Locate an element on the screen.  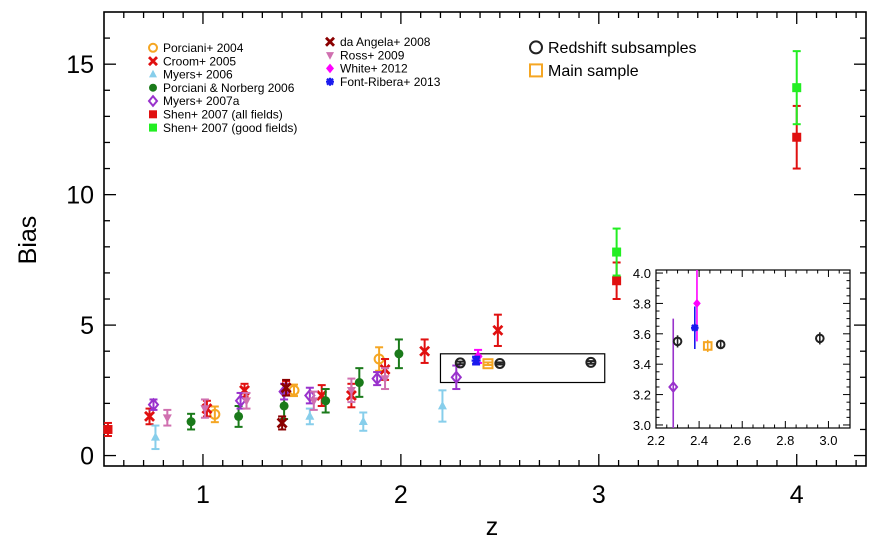
inset-series-redshift-subsamples is located at coordinates (748, 341).